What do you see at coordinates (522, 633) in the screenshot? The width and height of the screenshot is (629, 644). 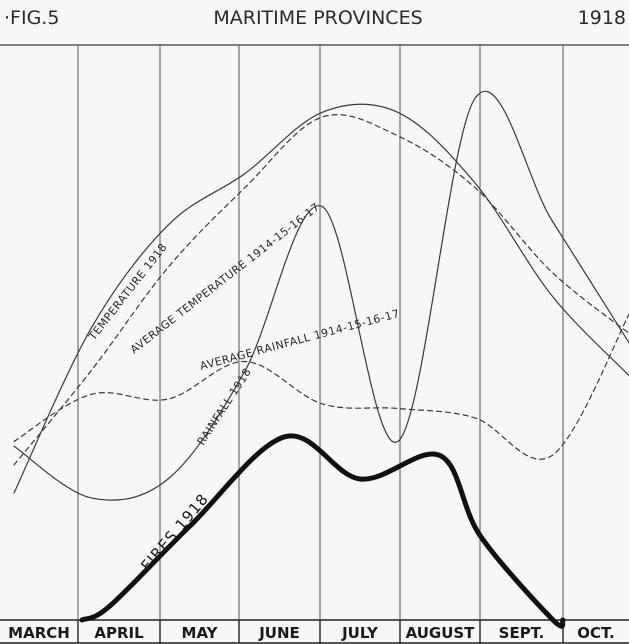 I see `month-label: SEPT.` at bounding box center [522, 633].